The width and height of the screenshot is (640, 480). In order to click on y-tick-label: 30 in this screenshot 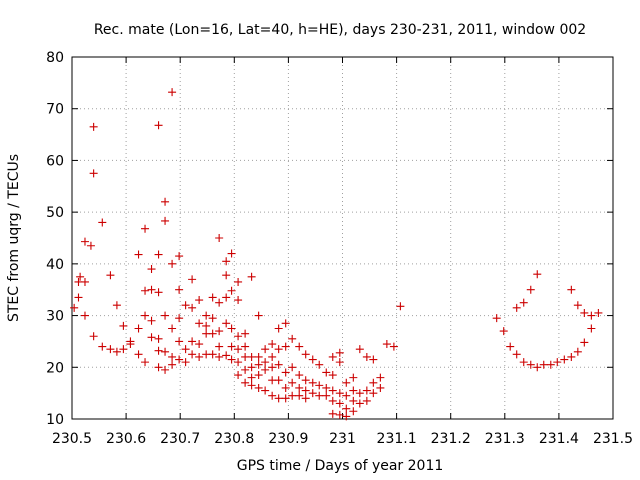, I will do `click(55, 317)`.